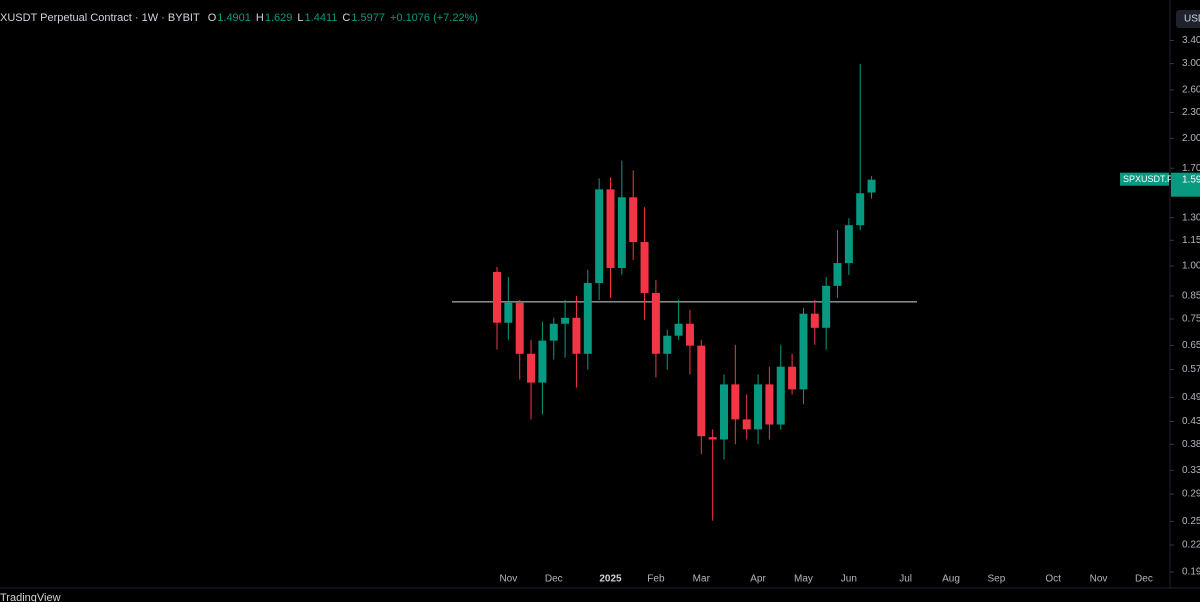  What do you see at coordinates (1191, 545) in the screenshot?
I see `y-tick-label: 0.22` at bounding box center [1191, 545].